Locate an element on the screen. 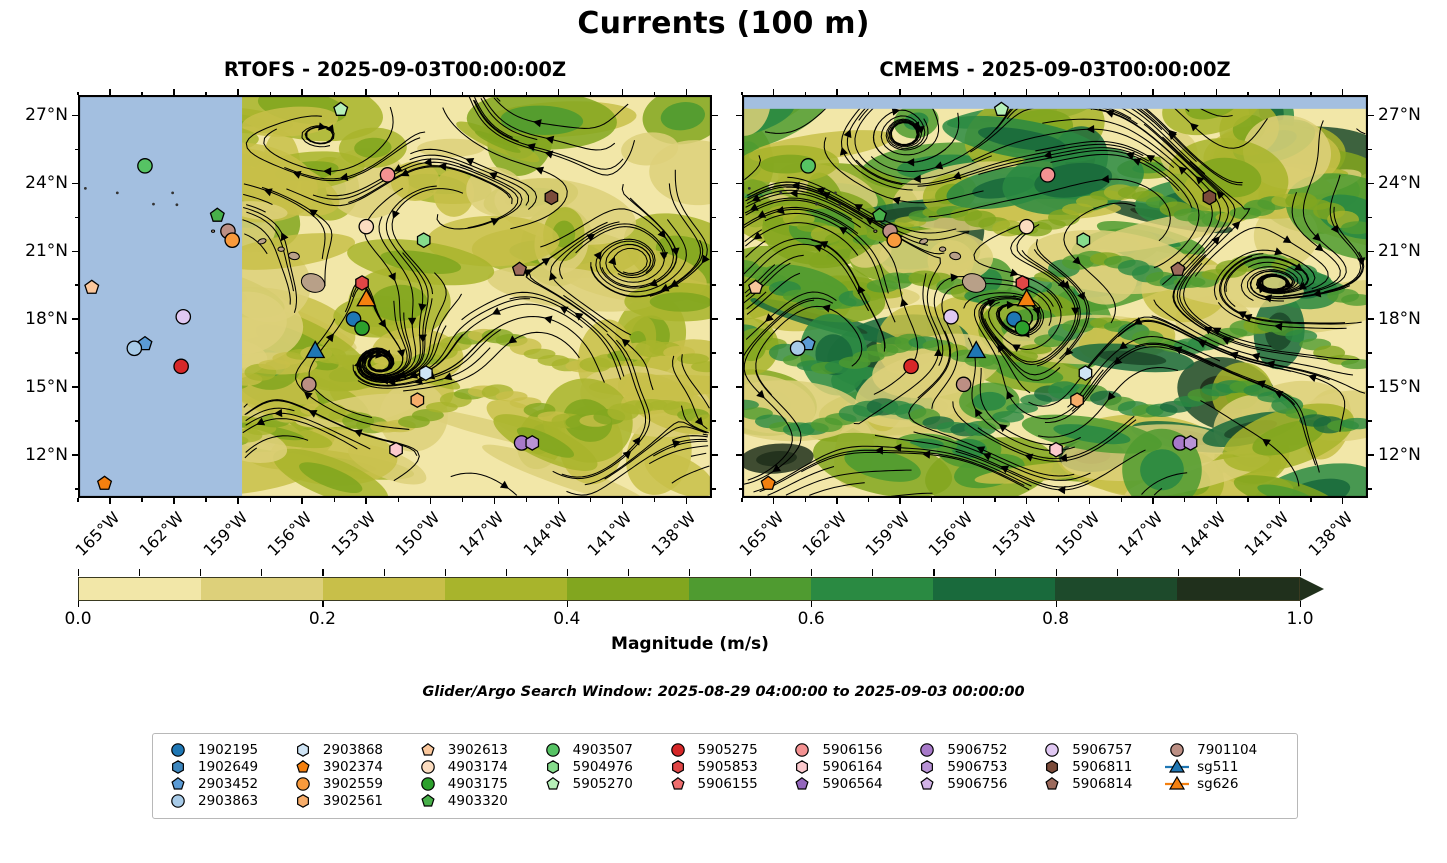  legend-item: 3902374 is located at coordinates (351, 766).